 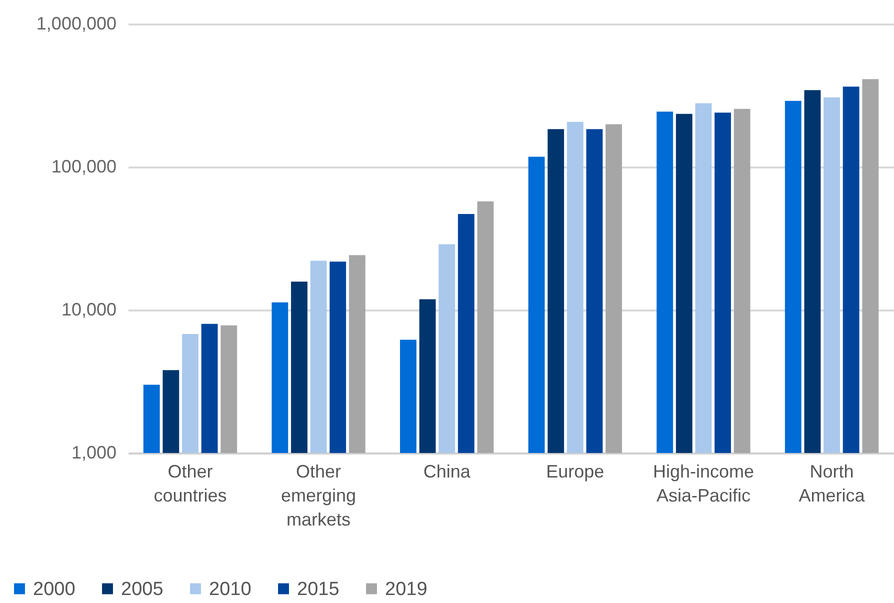 What do you see at coordinates (318, 589) in the screenshot?
I see `legend-label: 2015` at bounding box center [318, 589].